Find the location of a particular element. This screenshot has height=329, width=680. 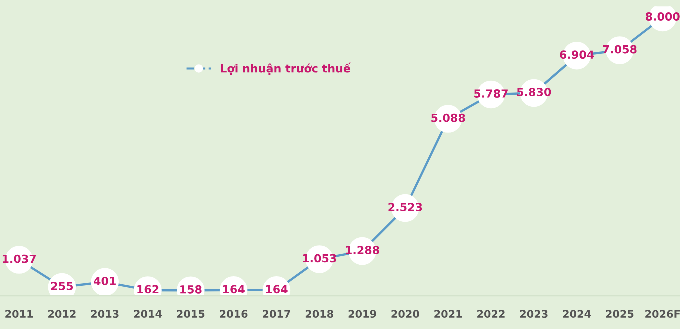

x-tick-label: 2011 is located at coordinates (20, 314).